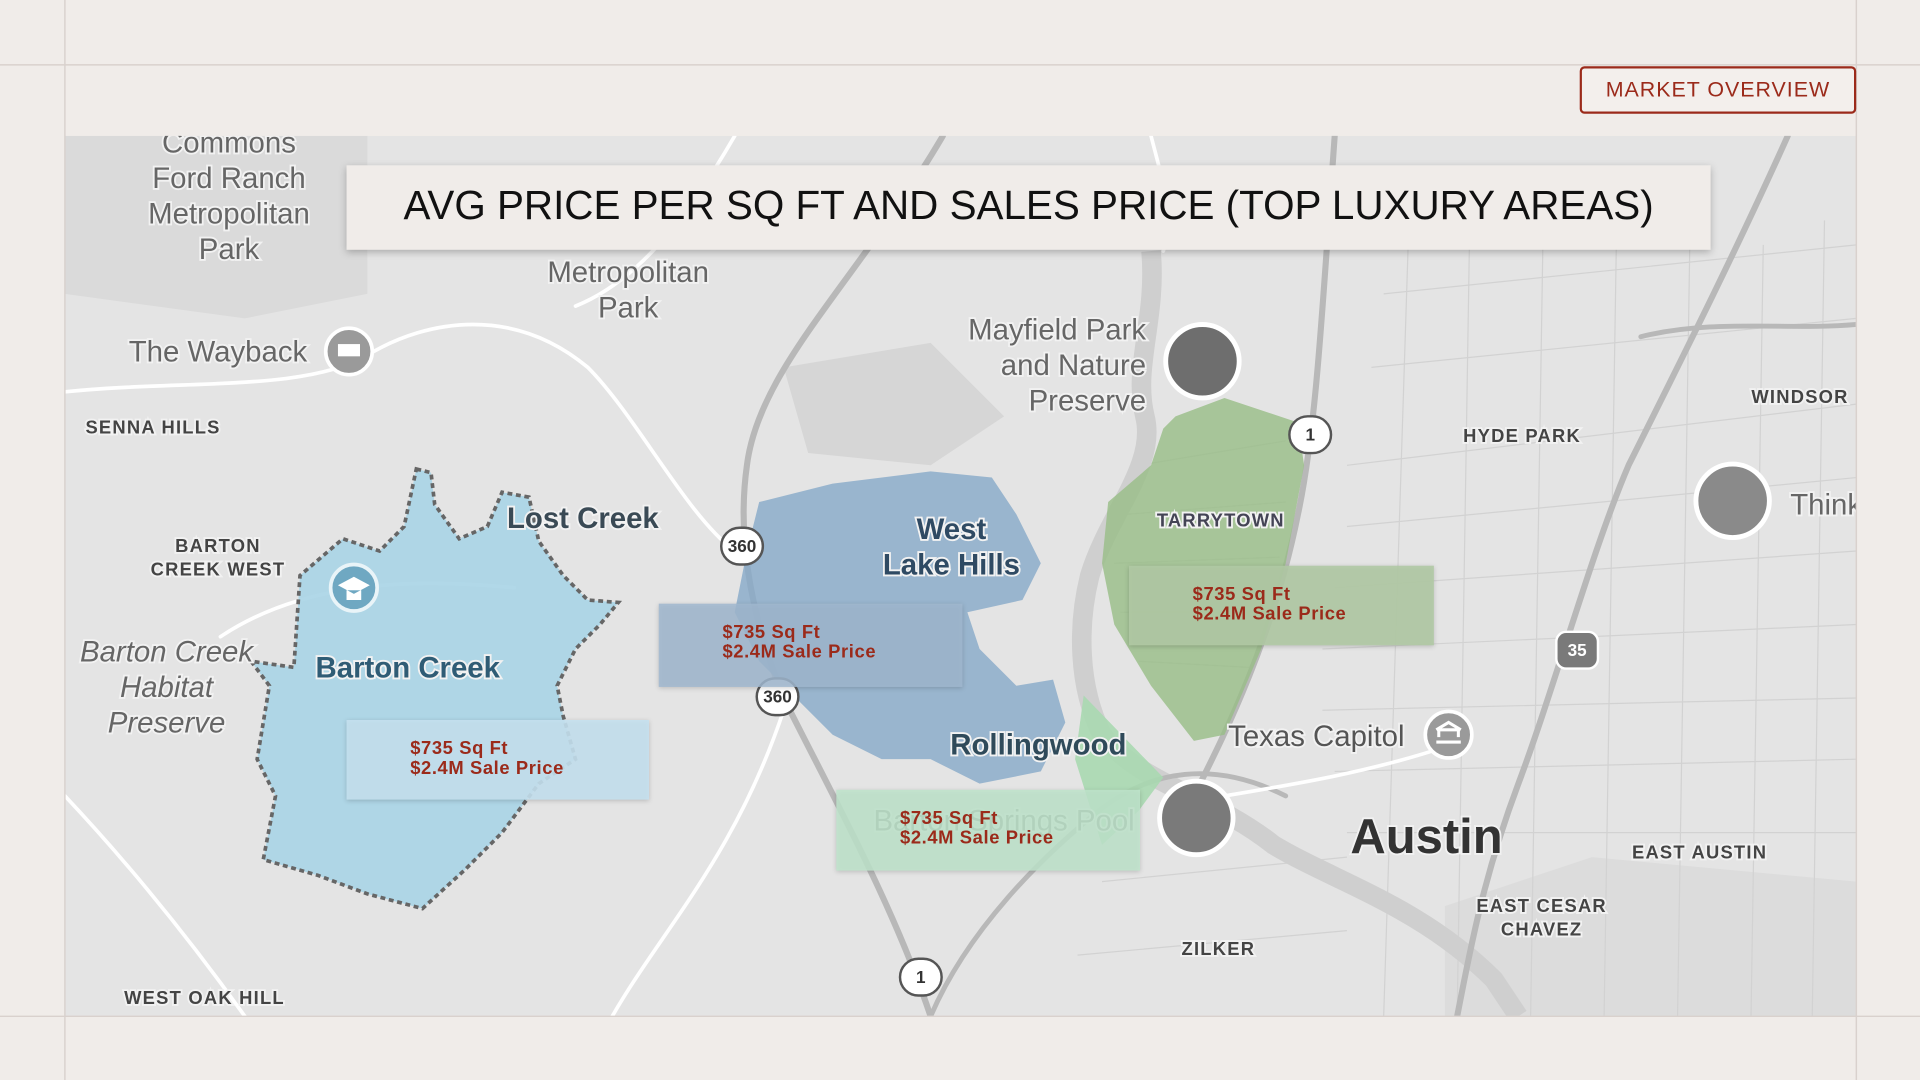  I want to click on map-label: BARTON, so click(218, 545).